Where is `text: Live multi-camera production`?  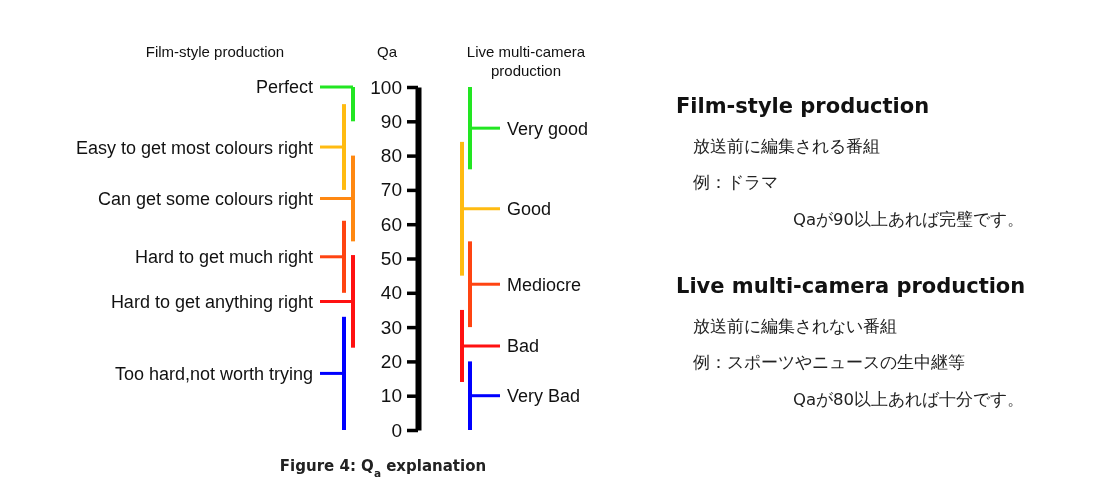 text: Live multi-camera production is located at coordinates (851, 286).